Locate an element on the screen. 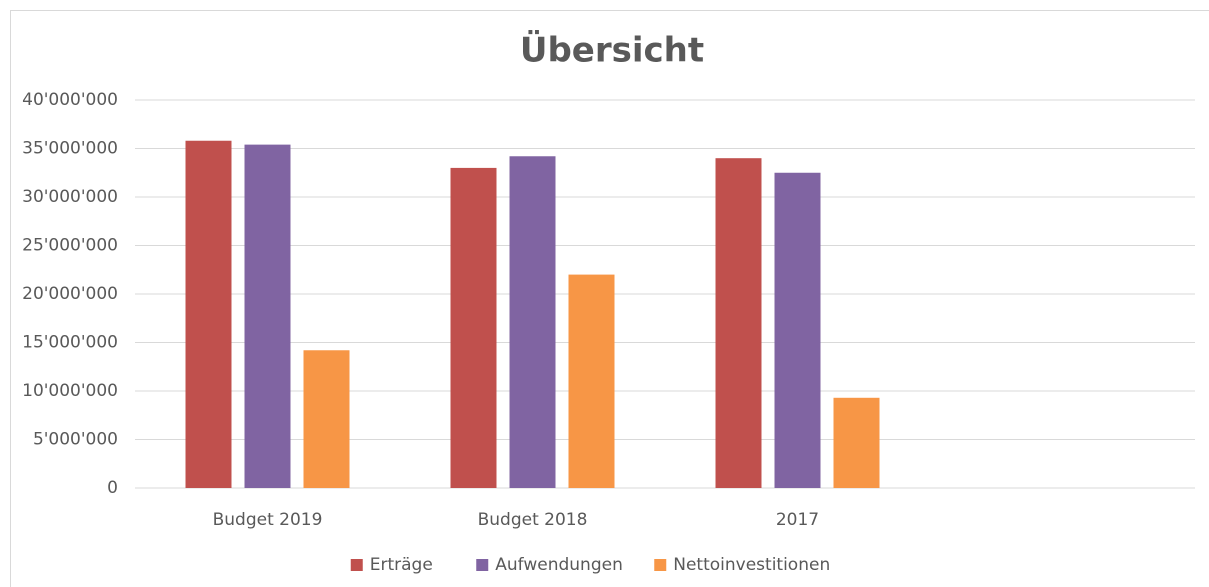 This screenshot has height=587, width=1209. legend-label: Aufwendungen is located at coordinates (559, 565).